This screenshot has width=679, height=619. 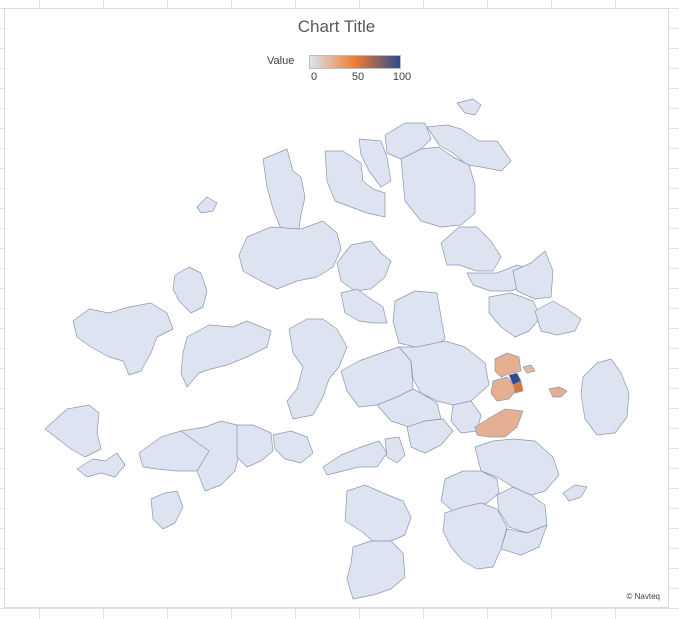 I want to click on legend-tick-max: 100, so click(x=402, y=77).